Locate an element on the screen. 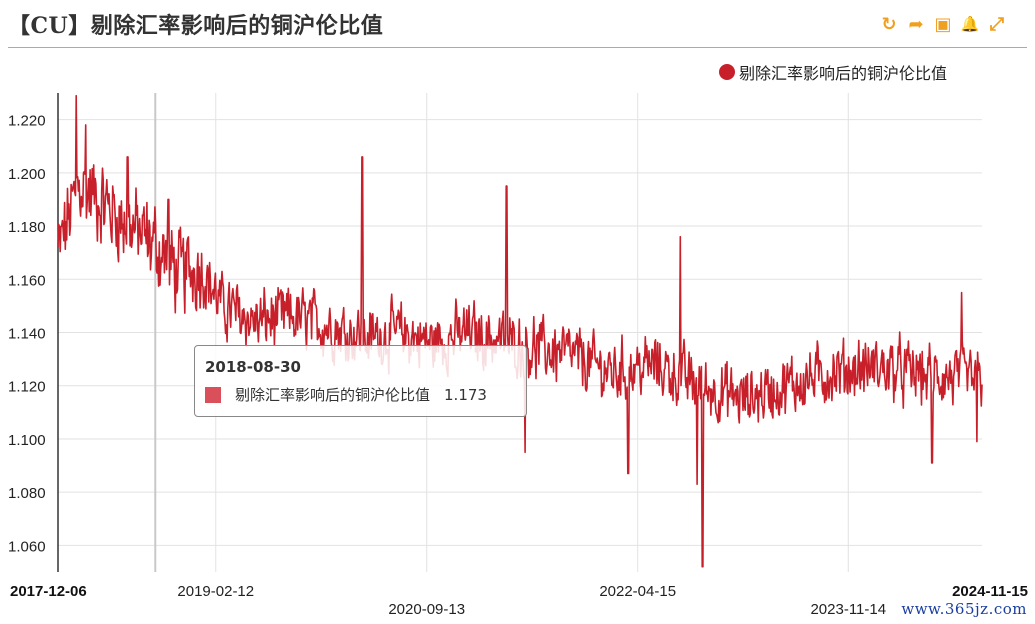 The width and height of the screenshot is (1035, 624). page-title: 【CU】剔除汇率影响后的铜沪伦比值 is located at coordinates (196, 26).